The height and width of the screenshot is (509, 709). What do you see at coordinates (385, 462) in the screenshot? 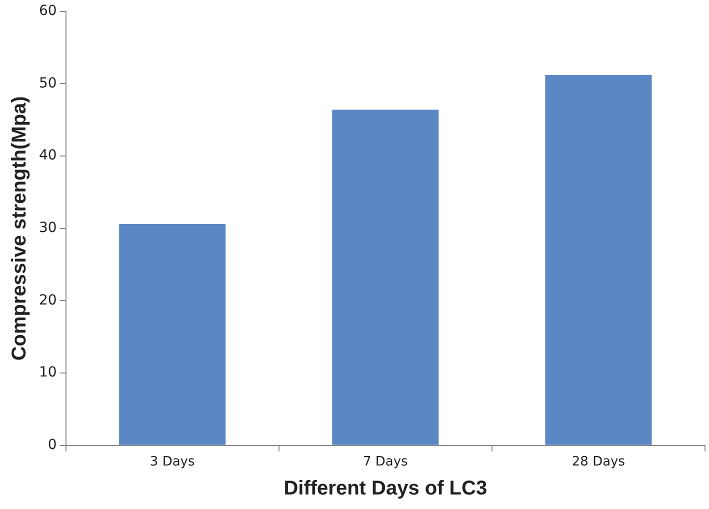
I see `x-tick-label: 7 Days` at bounding box center [385, 462].